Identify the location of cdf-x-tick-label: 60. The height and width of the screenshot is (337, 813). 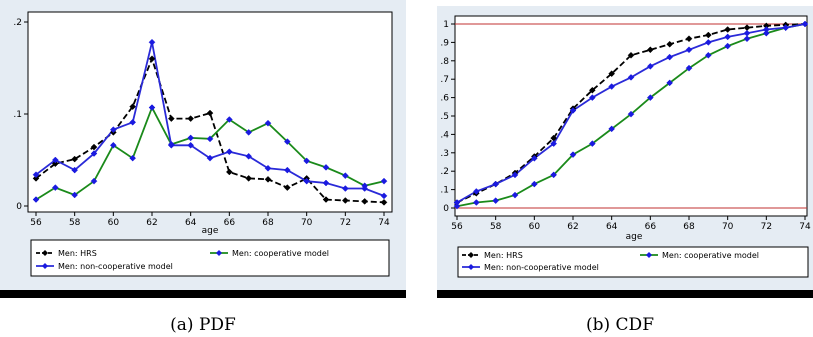
(535, 227).